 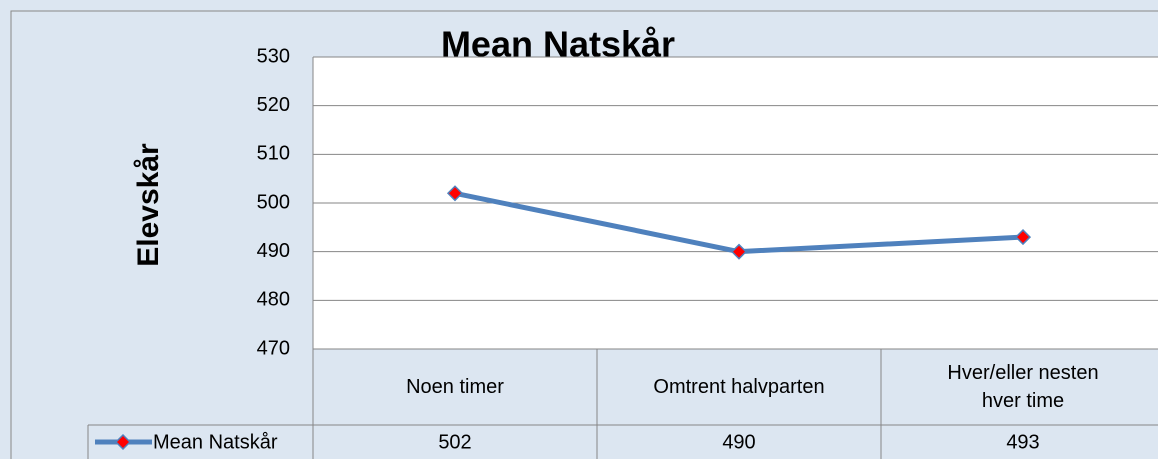 I want to click on y-tick-label: 530, so click(x=273, y=56).